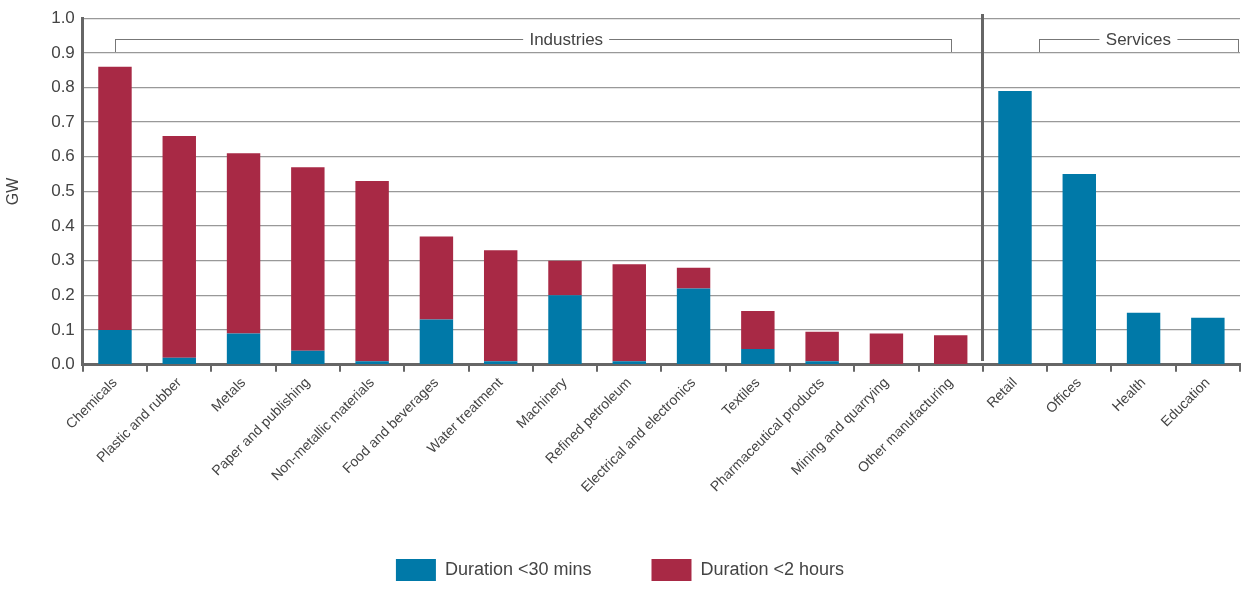 The width and height of the screenshot is (1242, 591). I want to click on annotation: Industries, so click(566, 39).